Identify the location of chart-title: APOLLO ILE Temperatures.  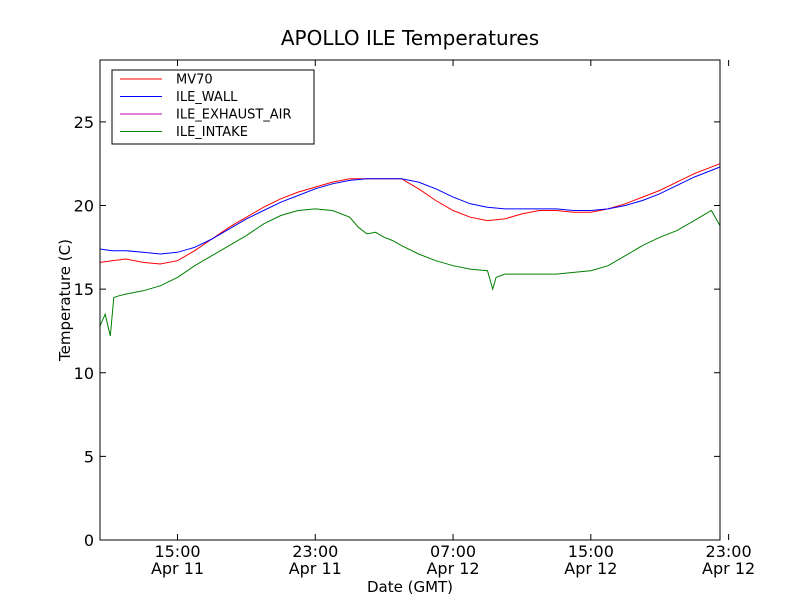
(410, 38).